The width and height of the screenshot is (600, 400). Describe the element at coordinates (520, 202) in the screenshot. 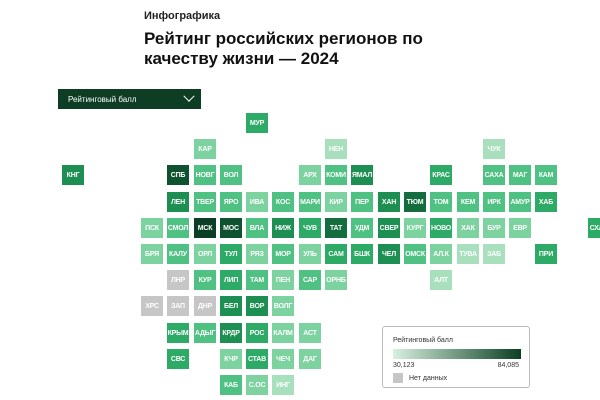

I see `region-tile-амур: АМУР` at that location.